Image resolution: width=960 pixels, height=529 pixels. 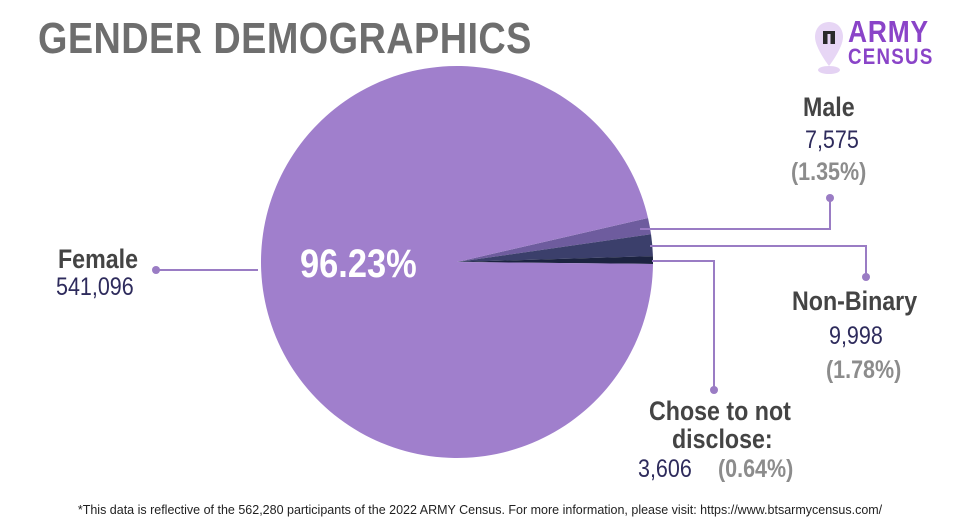 What do you see at coordinates (888, 31) in the screenshot?
I see `logo-line-army: ARMY` at bounding box center [888, 31].